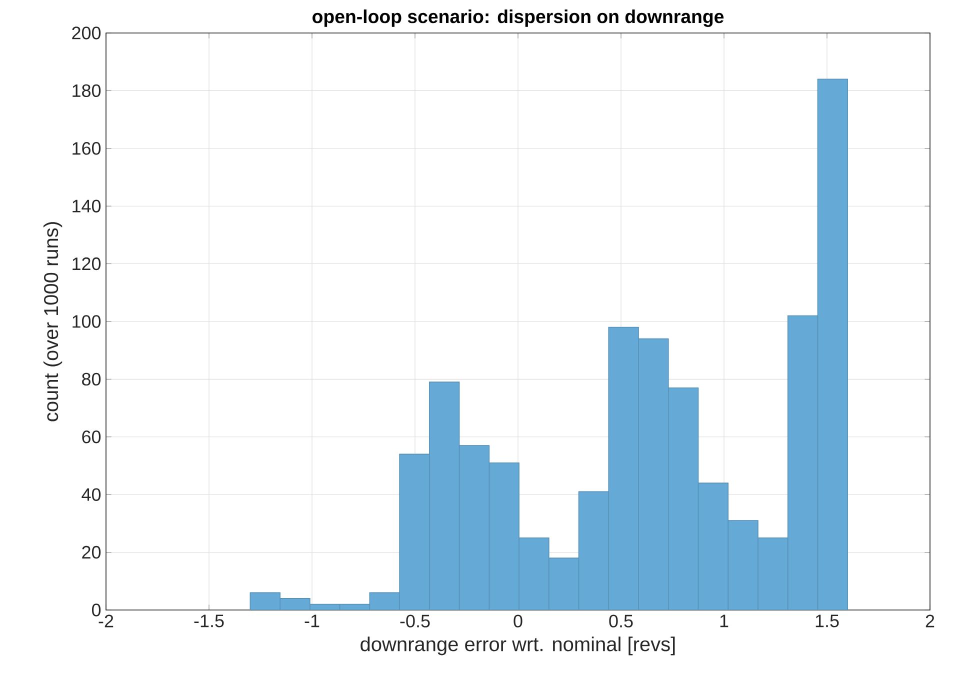 Image resolution: width=957 pixels, height=684 pixels. I want to click on y-tick-label: 120, so click(86, 263).